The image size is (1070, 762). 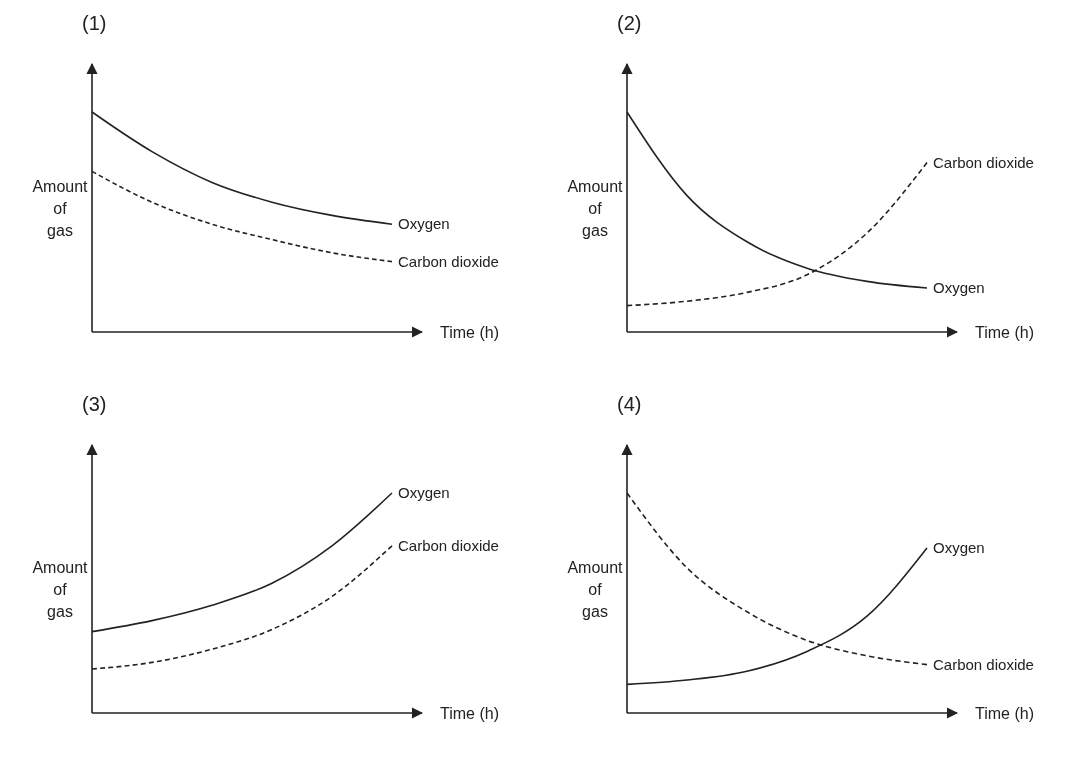 What do you see at coordinates (629, 404) in the screenshot?
I see `chart-title: (4)` at bounding box center [629, 404].